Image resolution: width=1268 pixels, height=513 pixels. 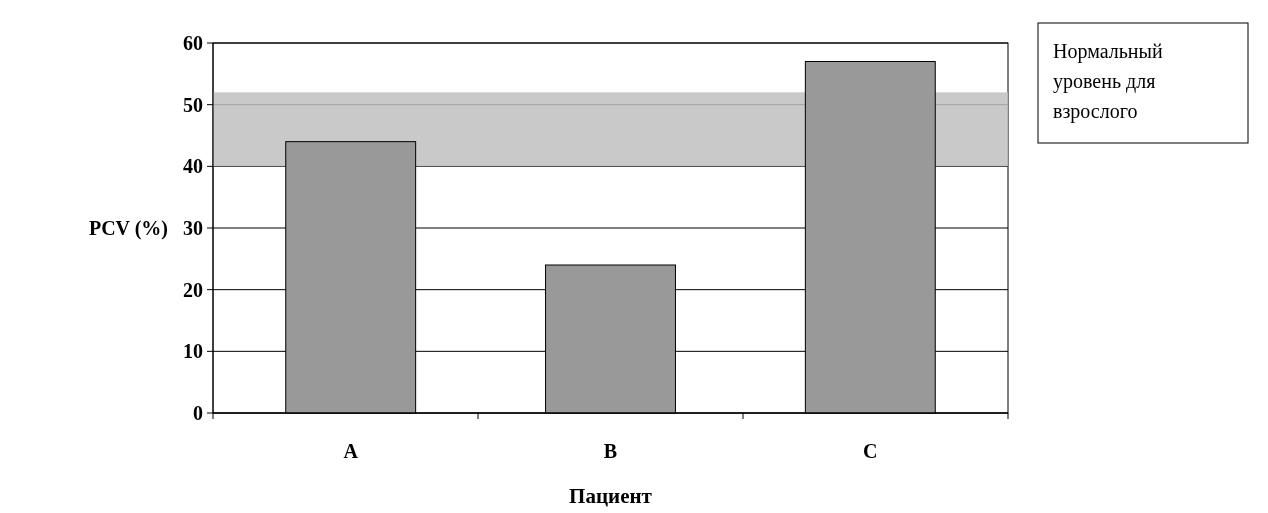 I want to click on x-tick-label: C, so click(x=870, y=451).